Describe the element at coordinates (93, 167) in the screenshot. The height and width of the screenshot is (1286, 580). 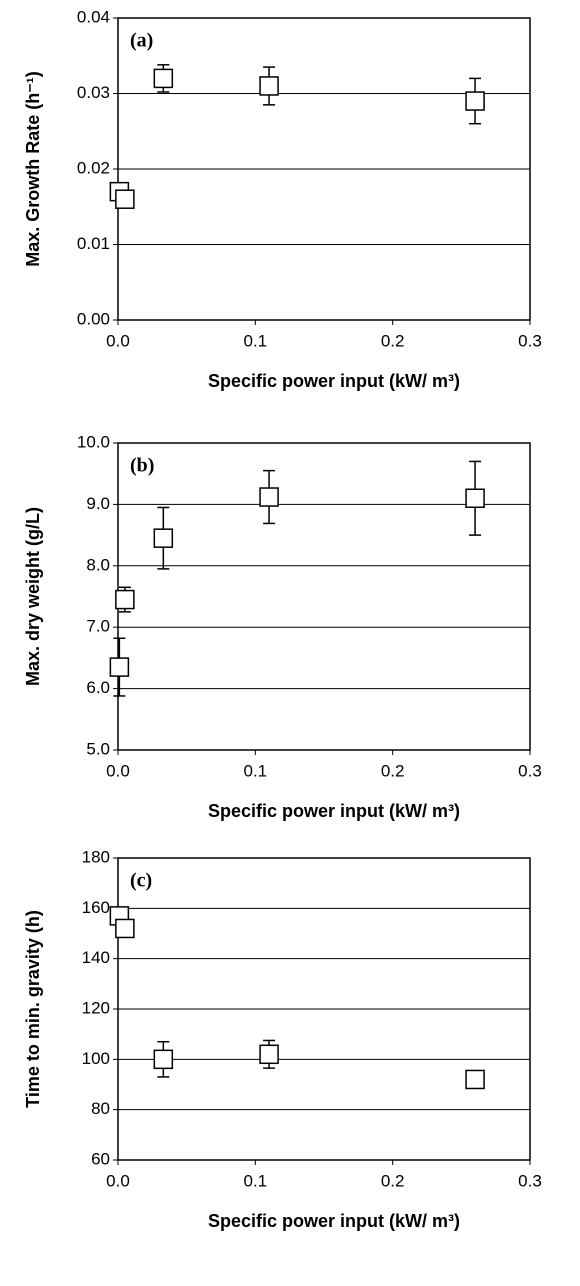
I see `y-tick-label: 0.02` at that location.